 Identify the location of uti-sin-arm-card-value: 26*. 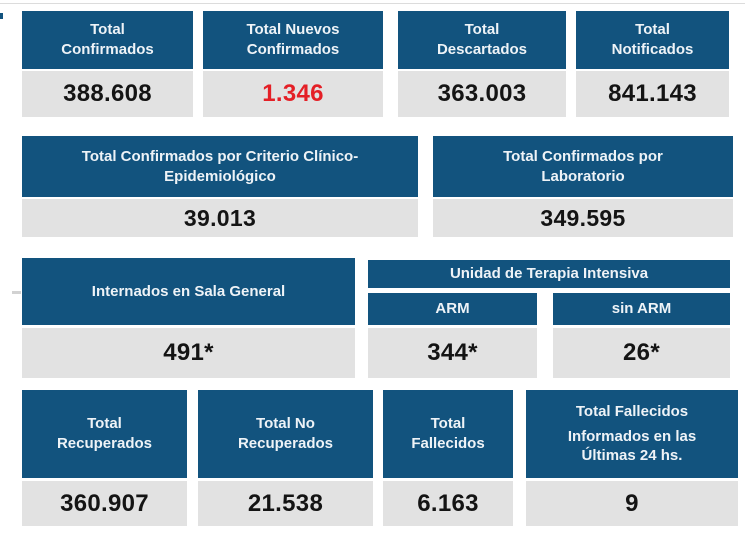
(641, 353).